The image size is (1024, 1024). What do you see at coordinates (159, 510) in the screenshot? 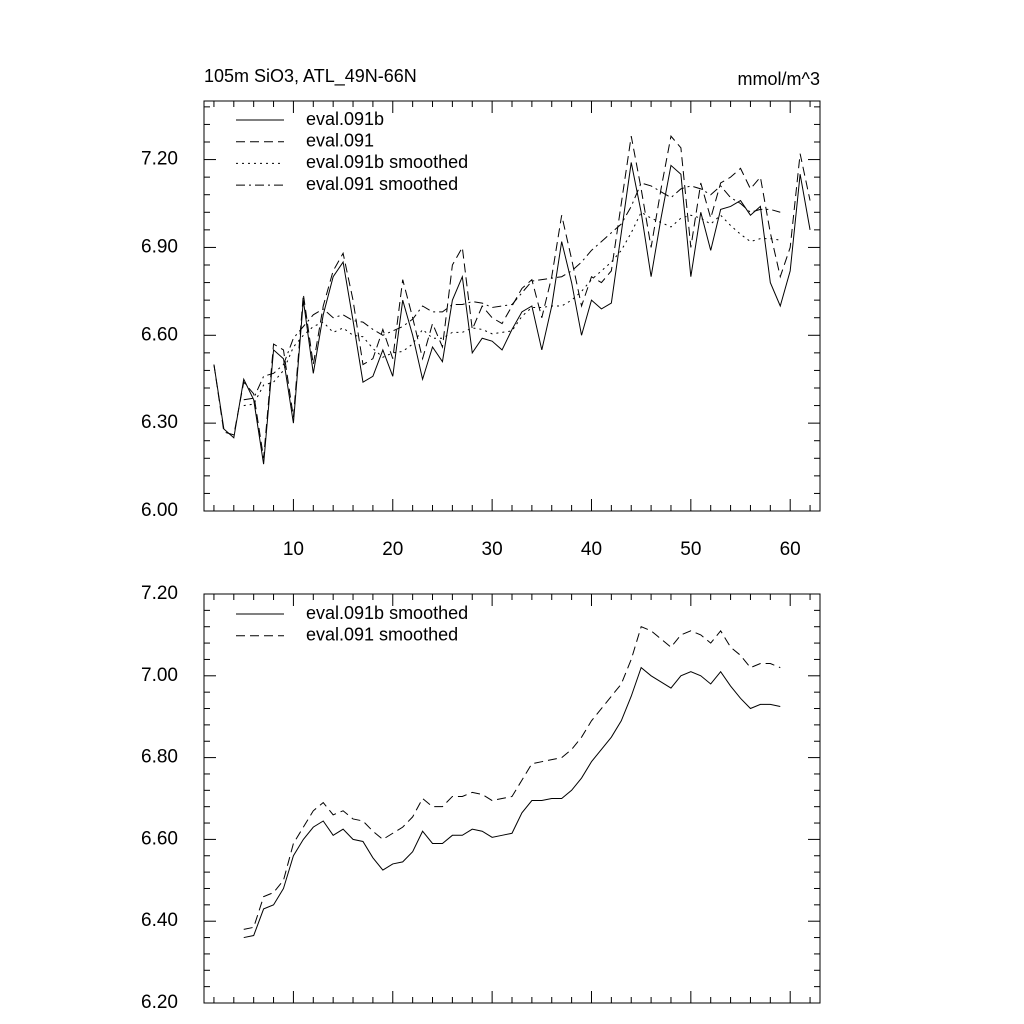
I see `y-tick-label: 6.00` at bounding box center [159, 510].